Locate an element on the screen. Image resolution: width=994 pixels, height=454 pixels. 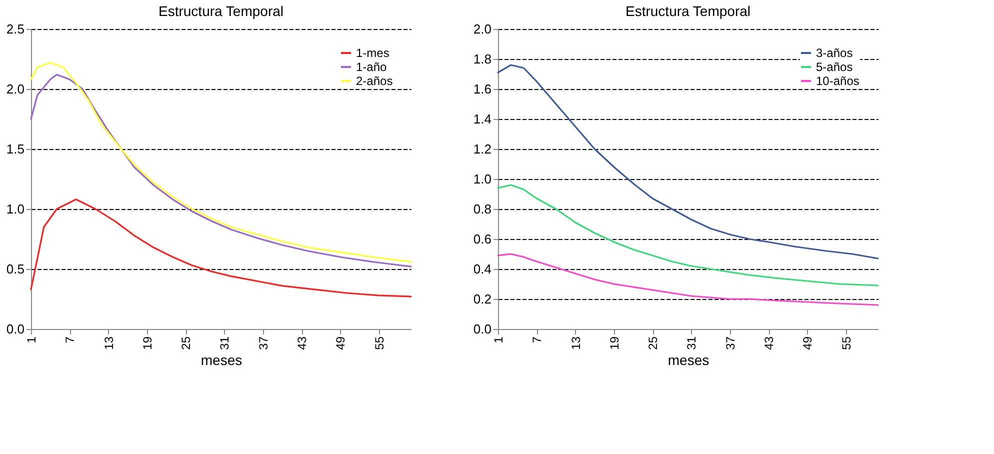
legend-label: 1-mes is located at coordinates (373, 53).